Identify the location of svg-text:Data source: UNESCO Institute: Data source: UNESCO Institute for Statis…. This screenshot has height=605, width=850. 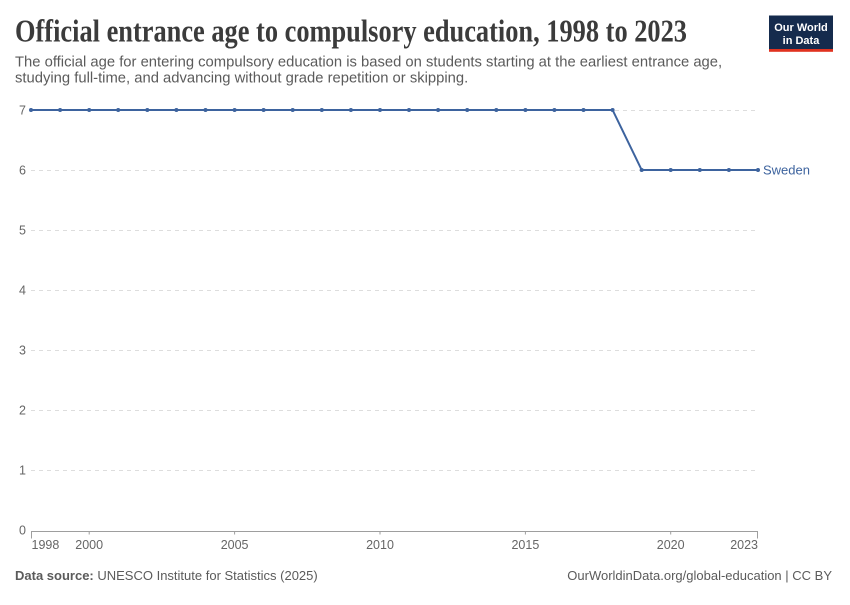
(166, 575).